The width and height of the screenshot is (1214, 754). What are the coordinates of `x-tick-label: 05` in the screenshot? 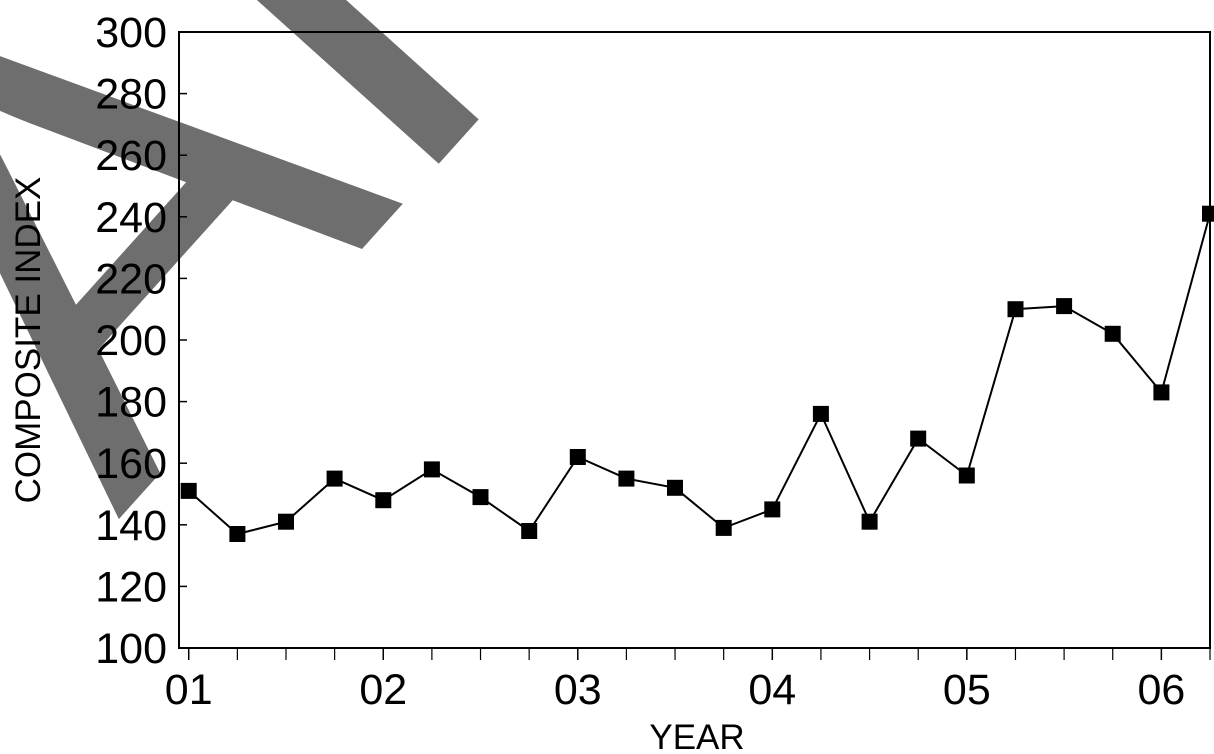 It's located at (967, 690).